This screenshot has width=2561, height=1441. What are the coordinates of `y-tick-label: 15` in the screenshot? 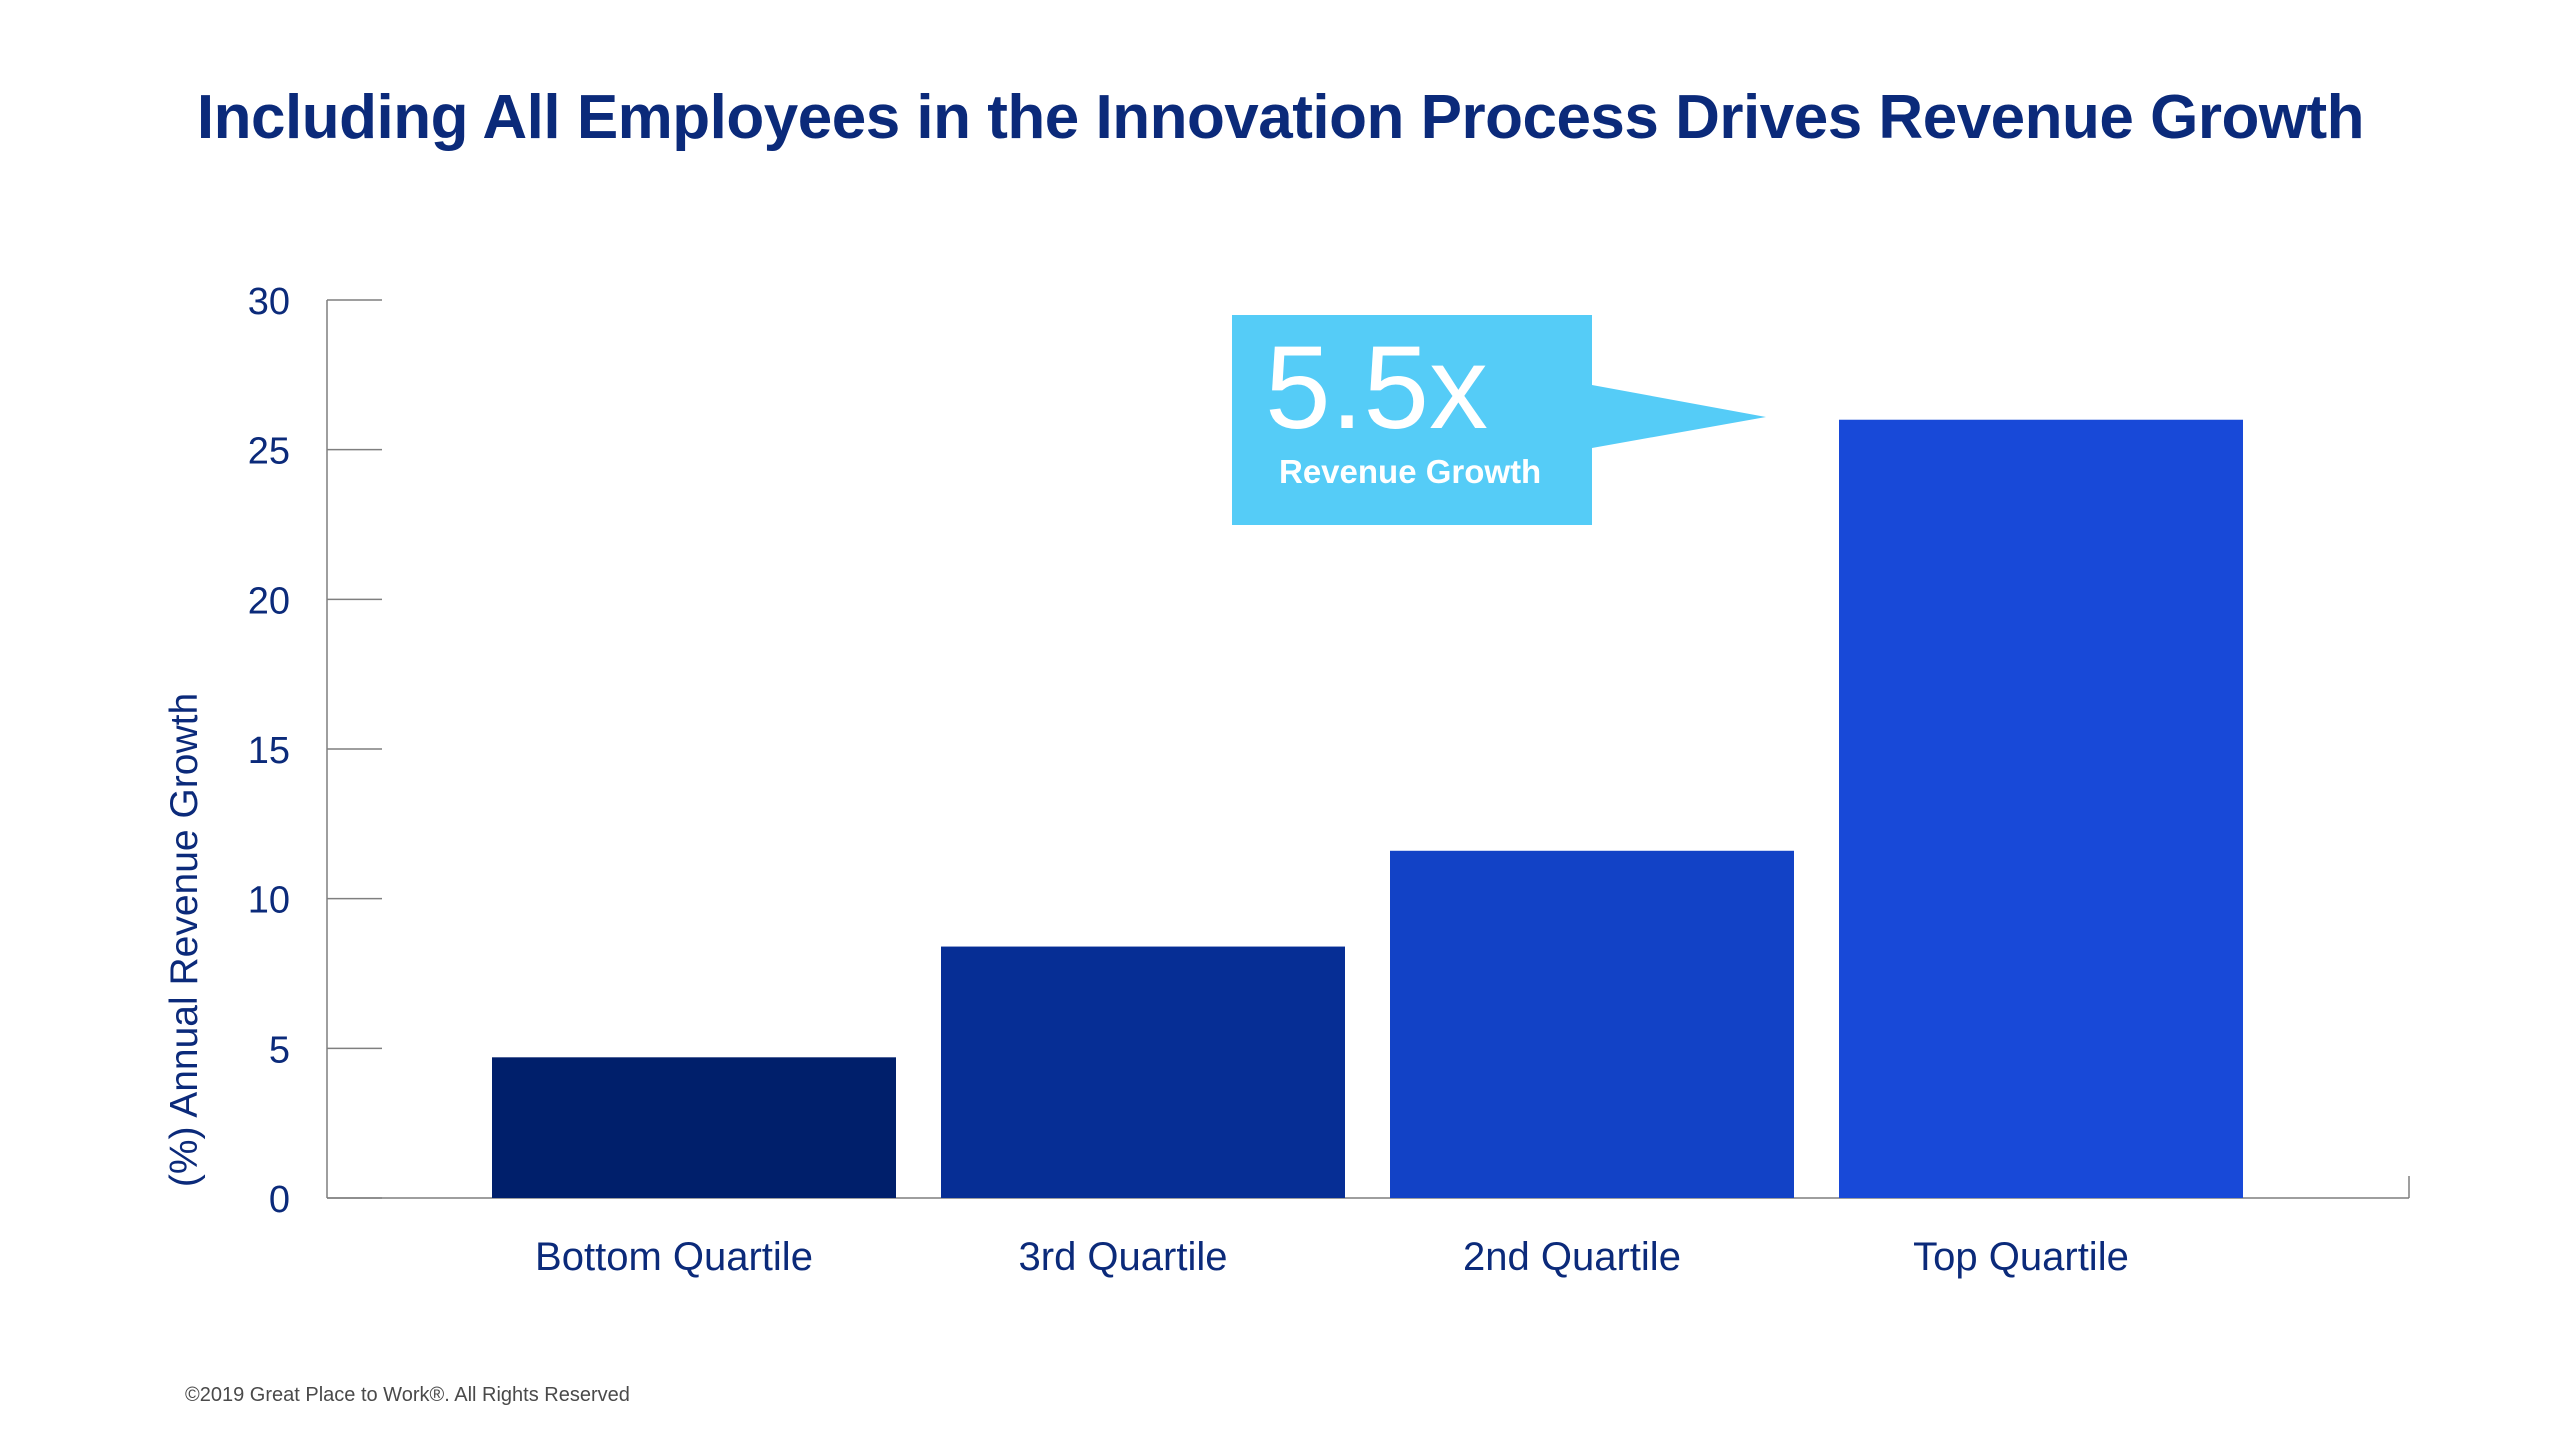 It's located at (269, 751).